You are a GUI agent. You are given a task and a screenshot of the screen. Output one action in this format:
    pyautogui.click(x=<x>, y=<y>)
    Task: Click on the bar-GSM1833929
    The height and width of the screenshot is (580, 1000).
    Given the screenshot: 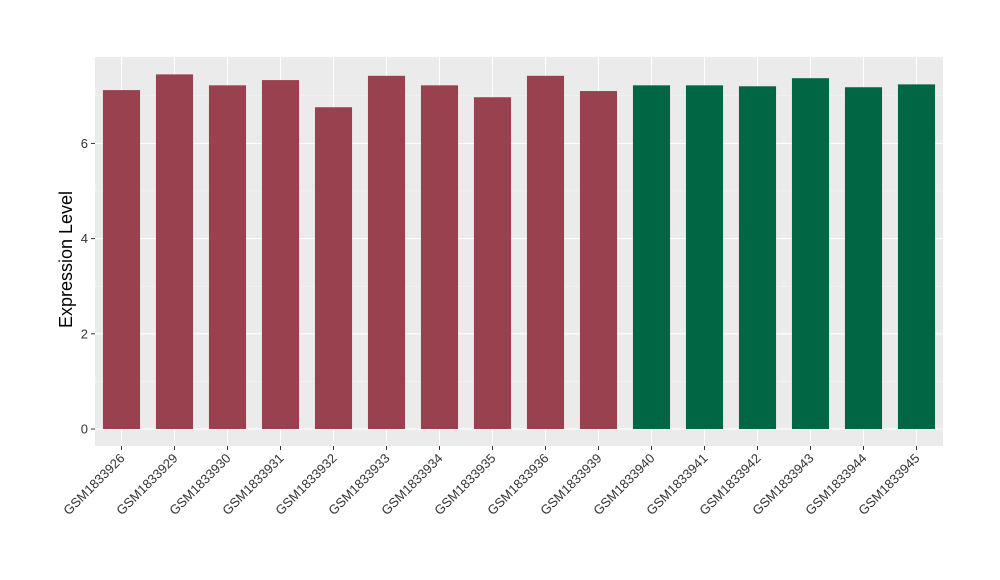 What is the action you would take?
    pyautogui.click(x=174, y=251)
    